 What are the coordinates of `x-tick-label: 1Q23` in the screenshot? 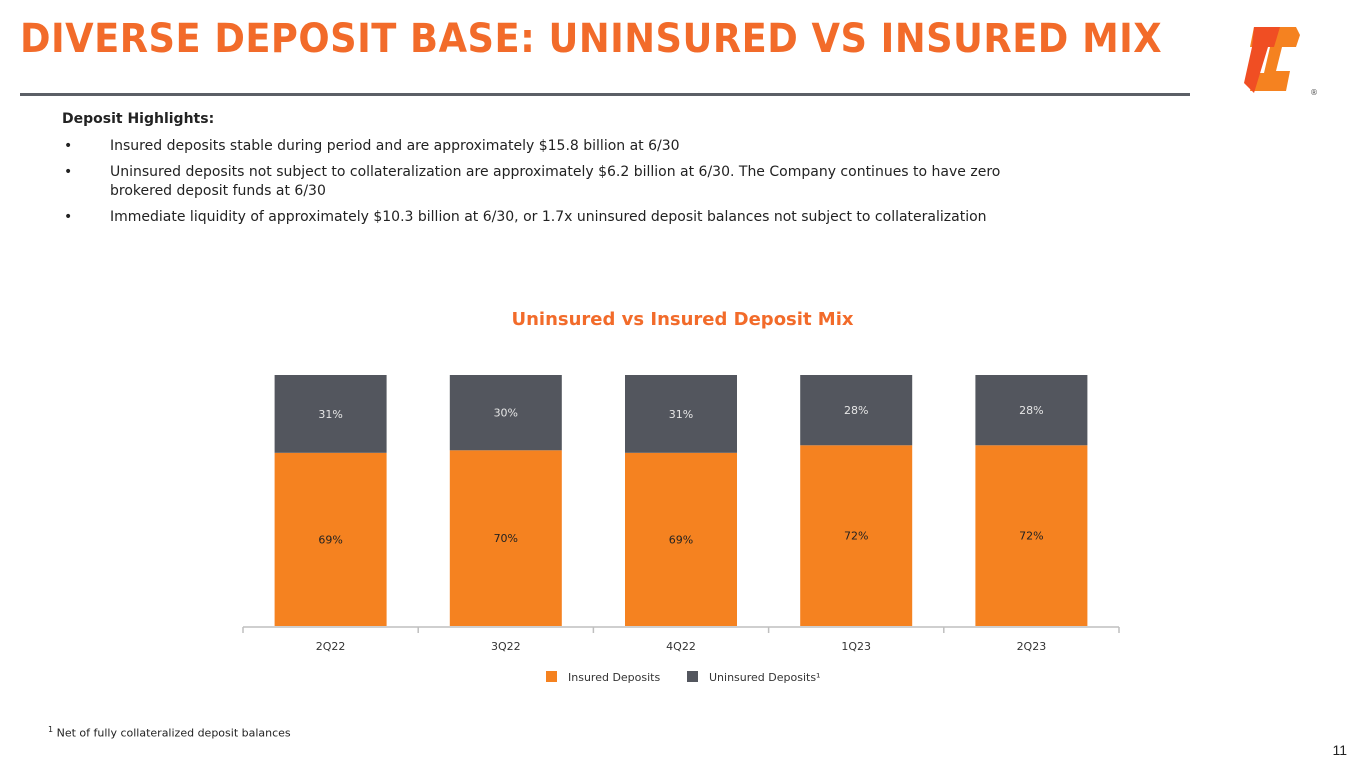 It's located at (856, 646).